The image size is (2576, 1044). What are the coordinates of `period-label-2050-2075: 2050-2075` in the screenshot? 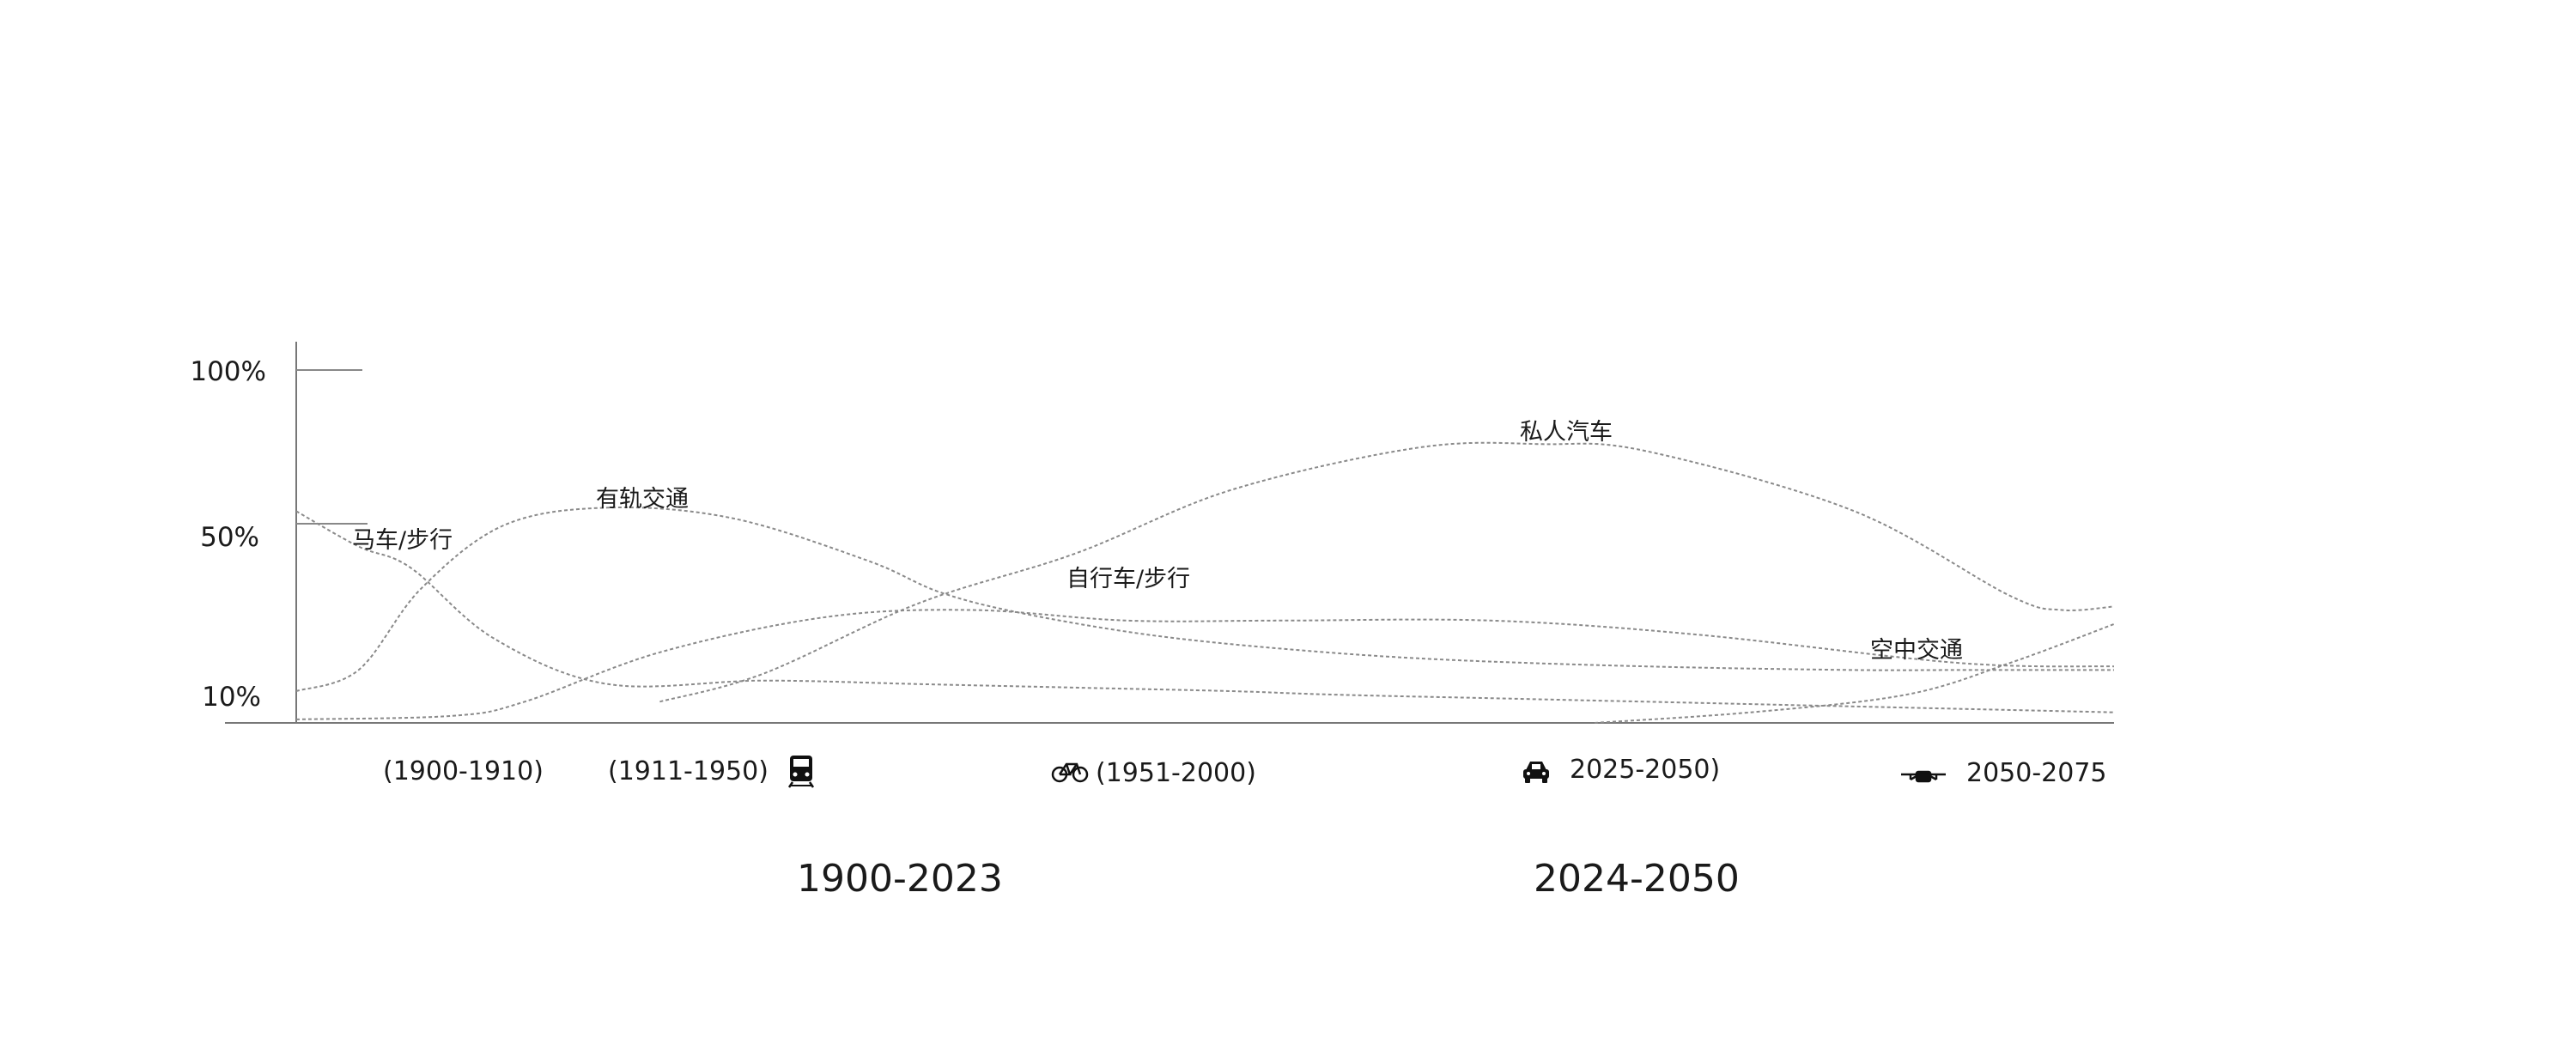 It's located at (2036, 773).